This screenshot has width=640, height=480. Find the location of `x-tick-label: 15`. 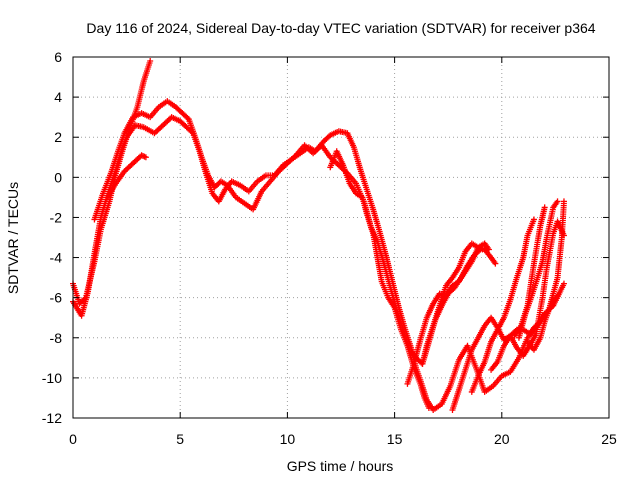

x-tick-label: 15 is located at coordinates (395, 439).